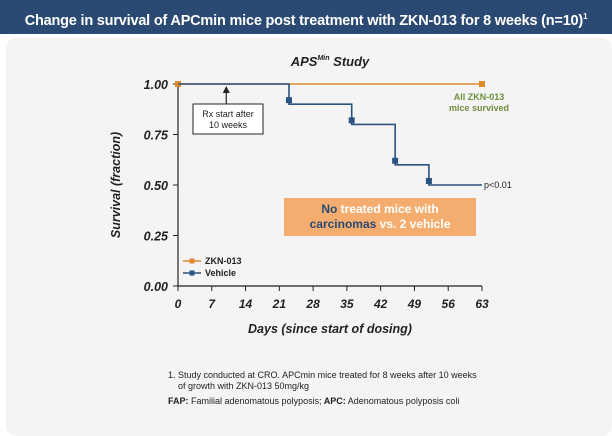  What do you see at coordinates (226, 89) in the screenshot?
I see `rx-start-arrowhead` at bounding box center [226, 89].